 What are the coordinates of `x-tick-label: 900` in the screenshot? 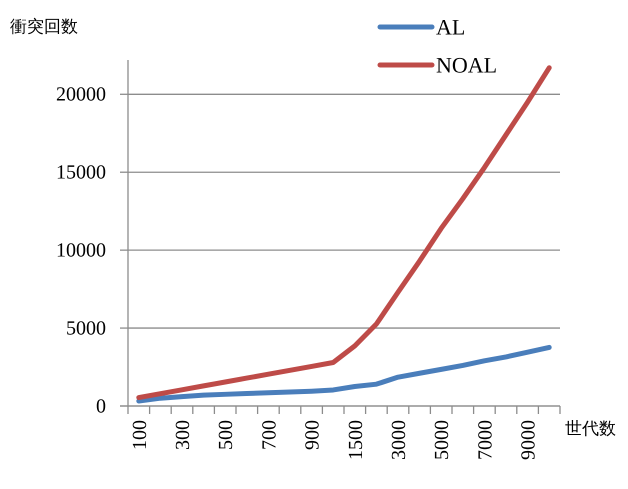 It's located at (313, 435).